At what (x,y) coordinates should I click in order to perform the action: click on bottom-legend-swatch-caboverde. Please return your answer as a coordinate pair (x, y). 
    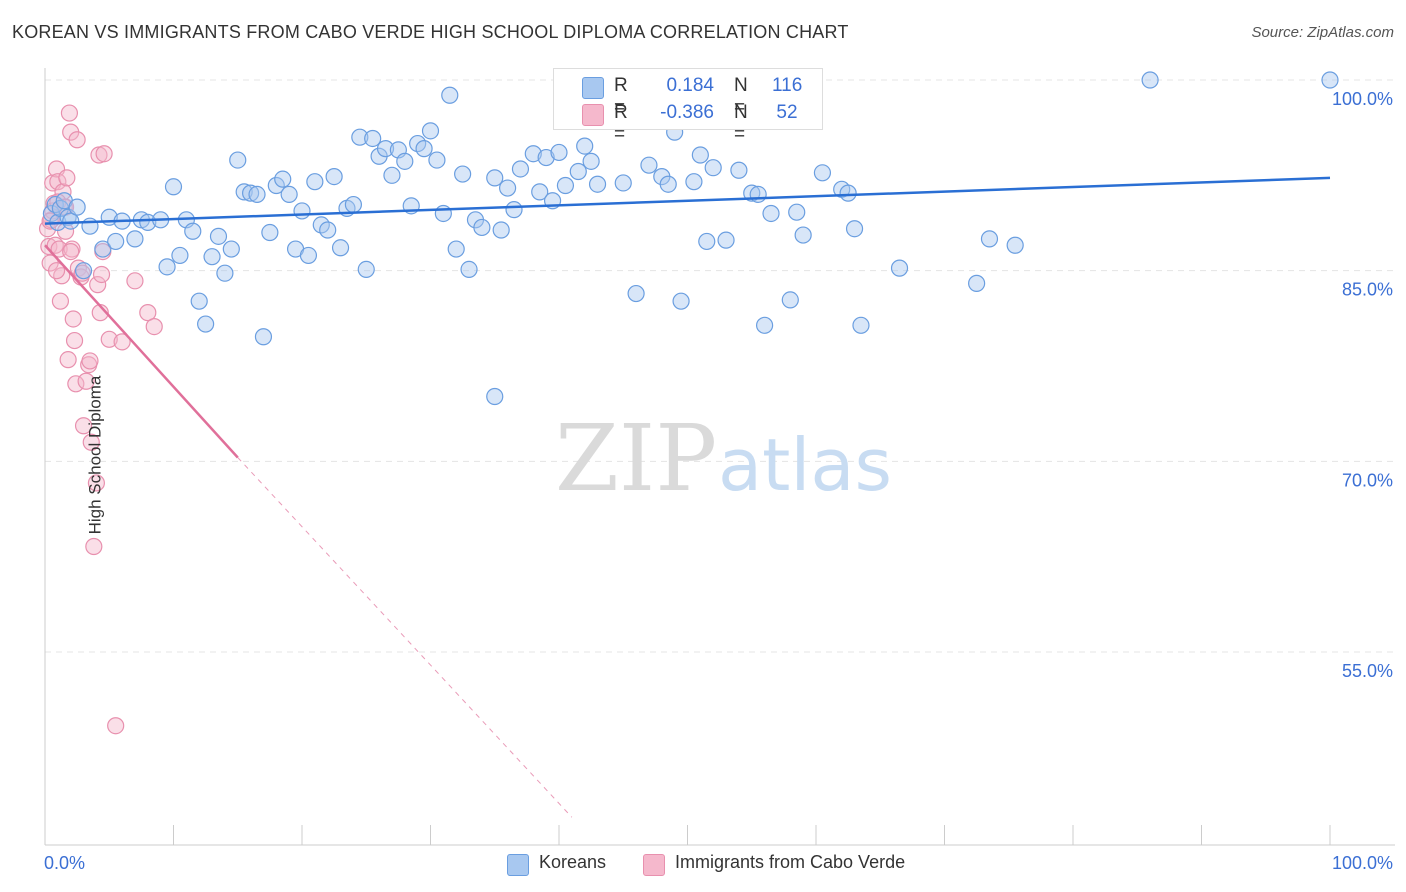
    Looking at the image, I should click on (654, 865).